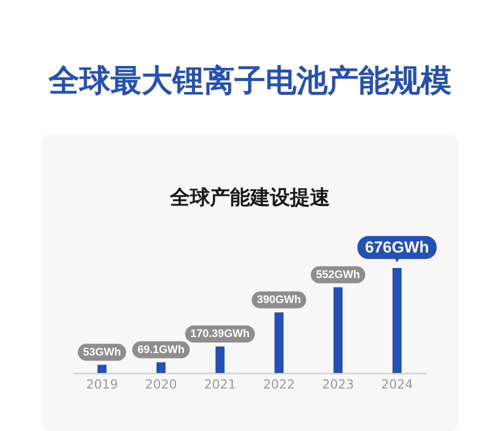 This screenshot has width=500, height=431. What do you see at coordinates (397, 384) in the screenshot?
I see `x-tick-label: 2024` at bounding box center [397, 384].